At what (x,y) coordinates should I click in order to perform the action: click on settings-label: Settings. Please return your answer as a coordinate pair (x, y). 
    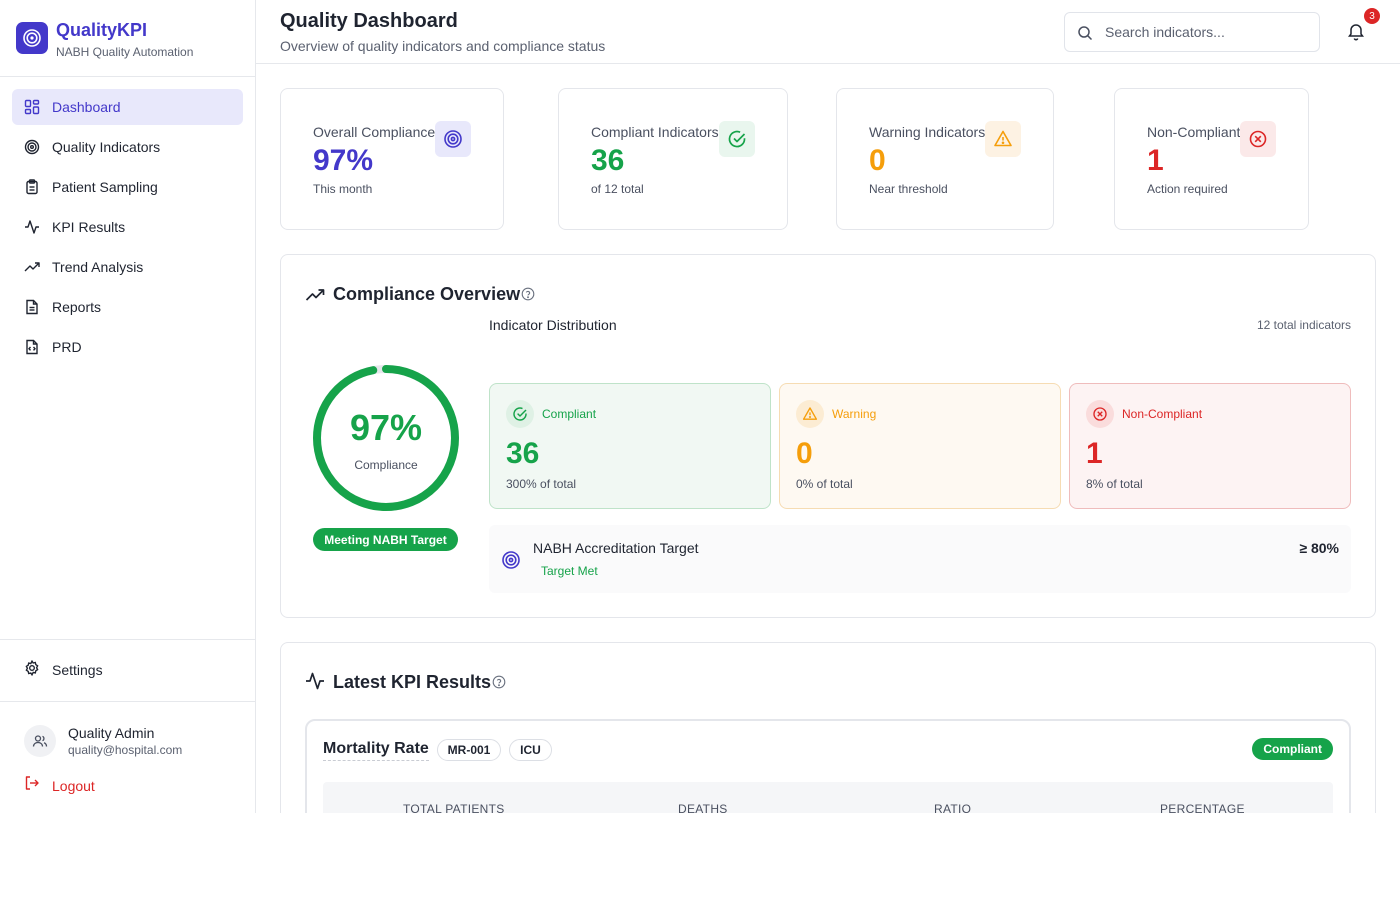
    Looking at the image, I should click on (77, 670).